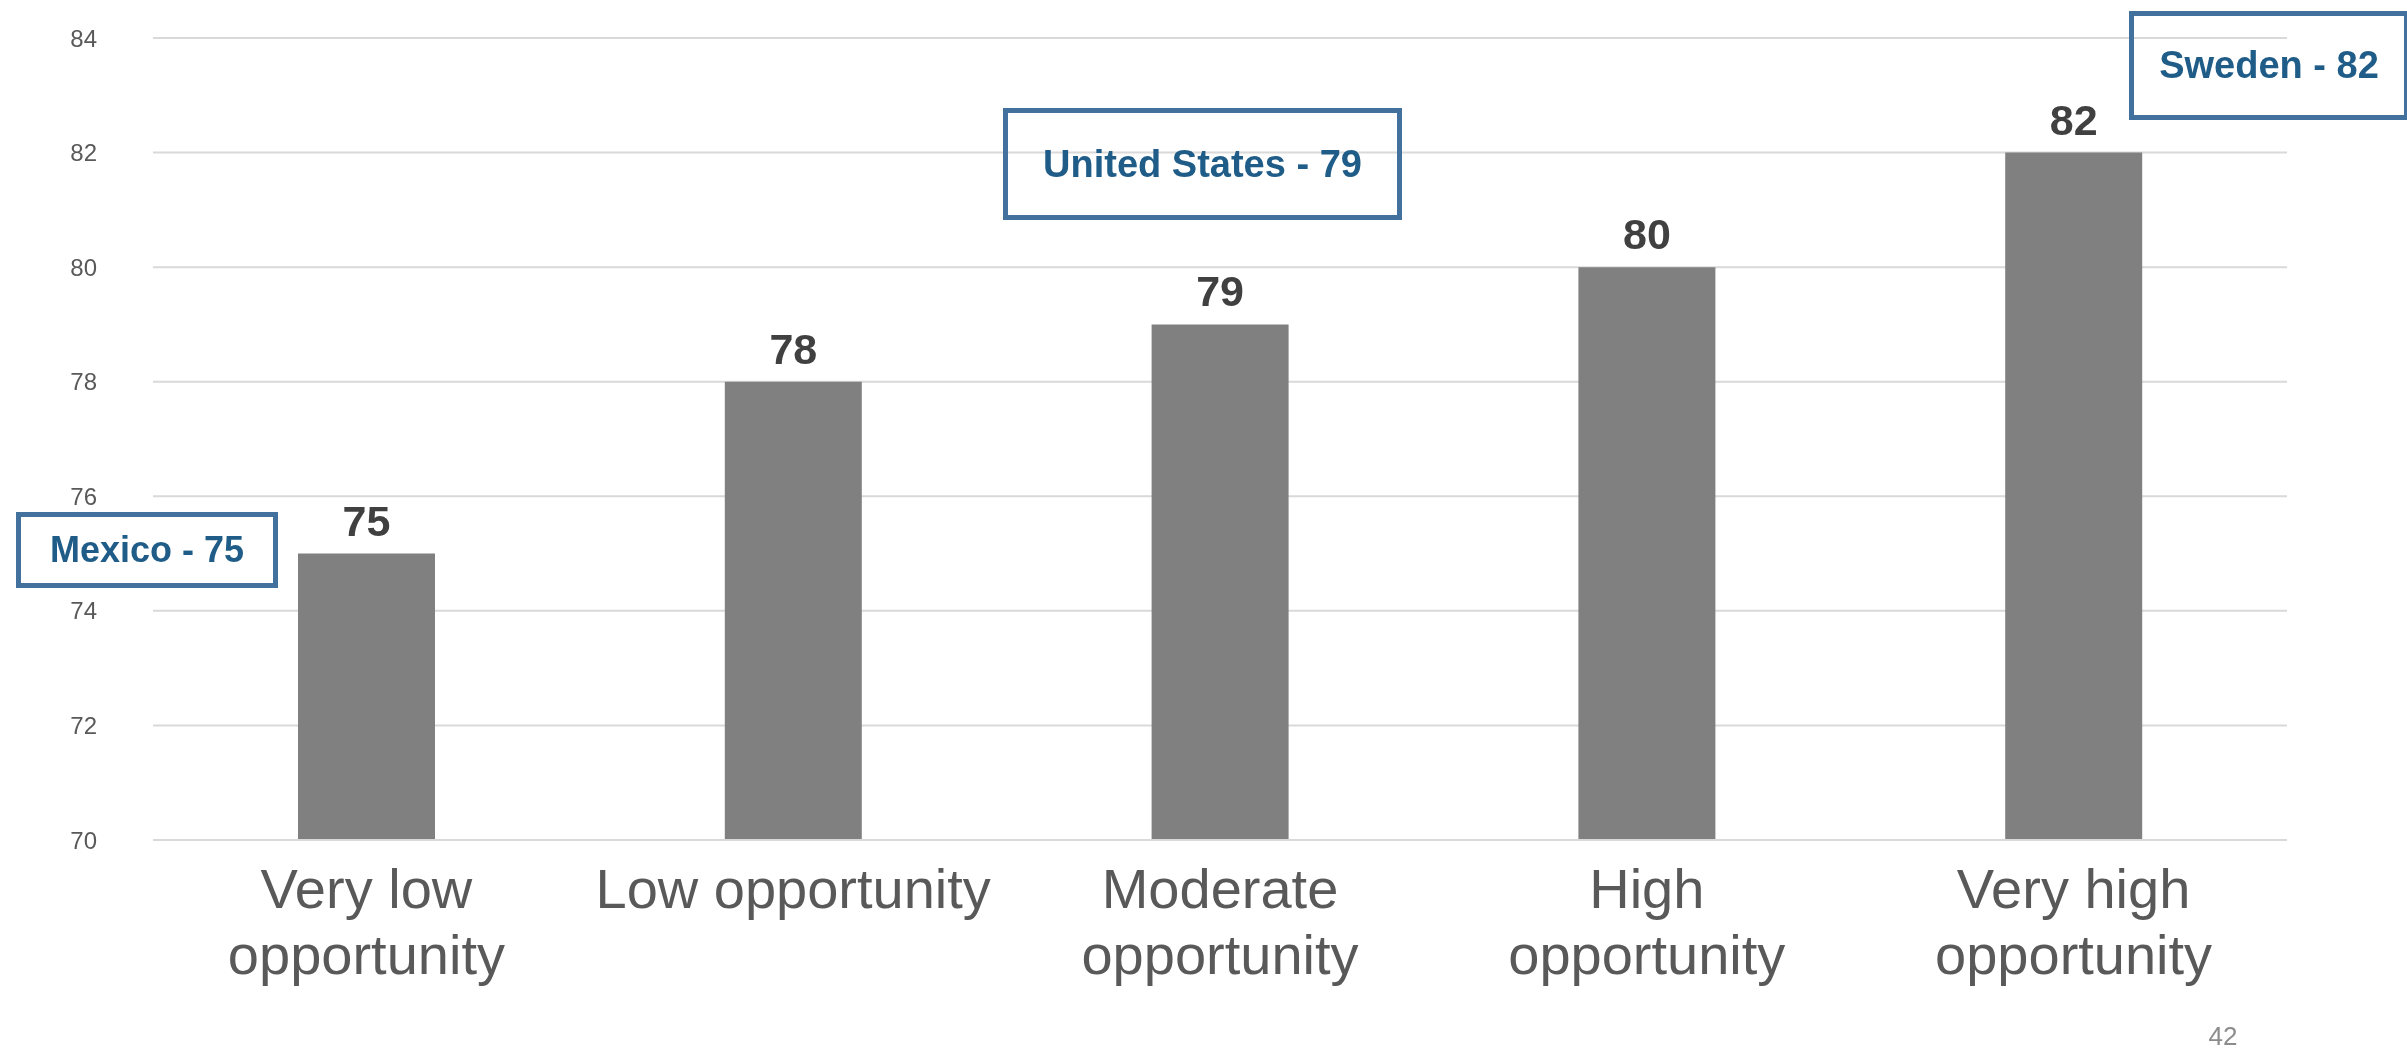 This screenshot has height=1049, width=2407. I want to click on y-tick-label: 76, so click(83, 496).